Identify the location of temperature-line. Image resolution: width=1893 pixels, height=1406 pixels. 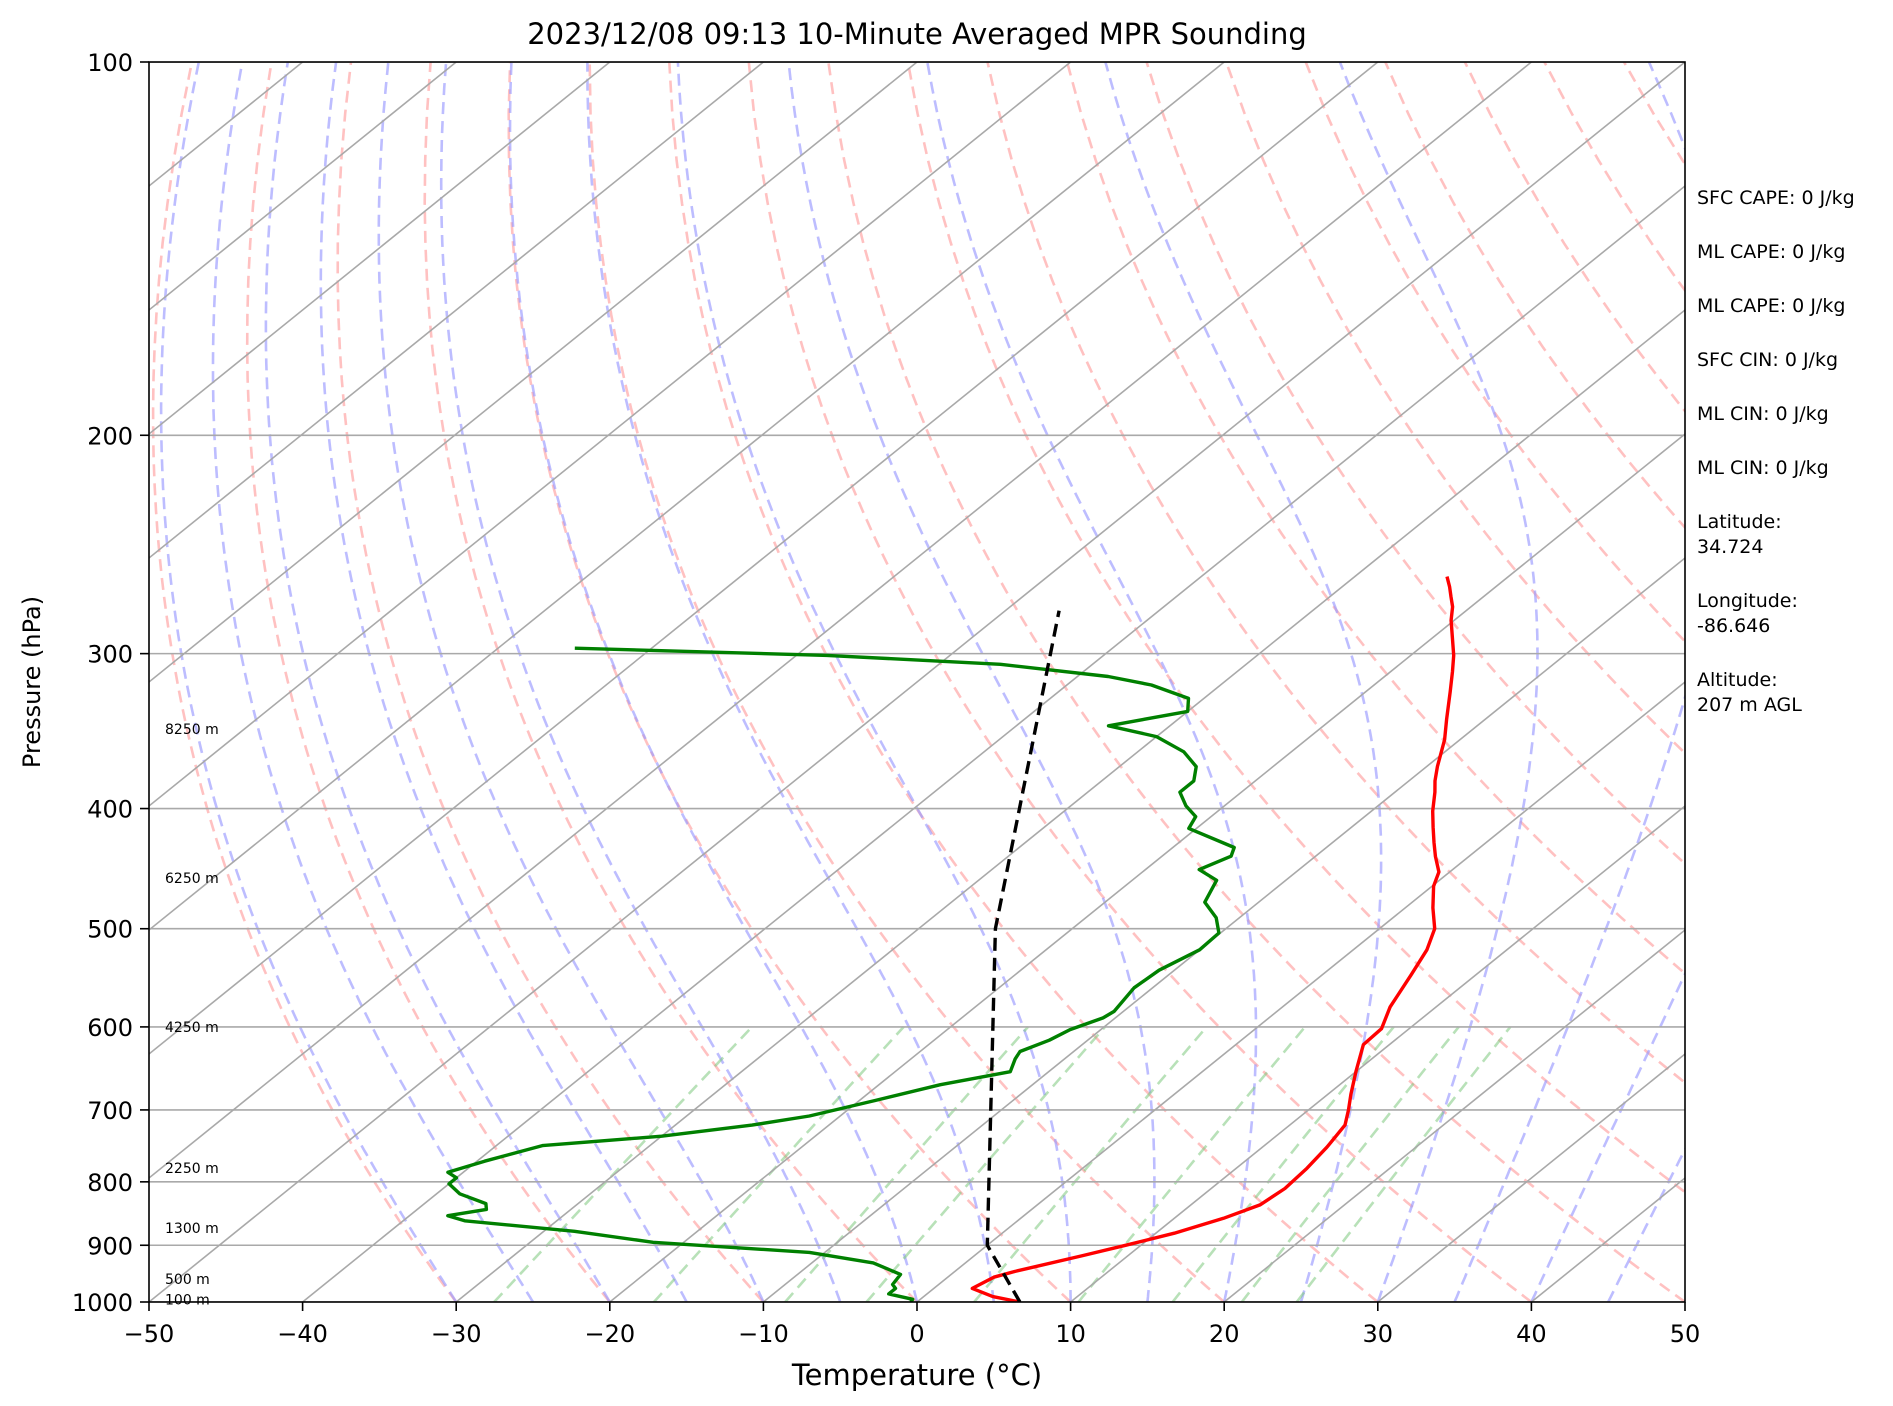
(1213, 939).